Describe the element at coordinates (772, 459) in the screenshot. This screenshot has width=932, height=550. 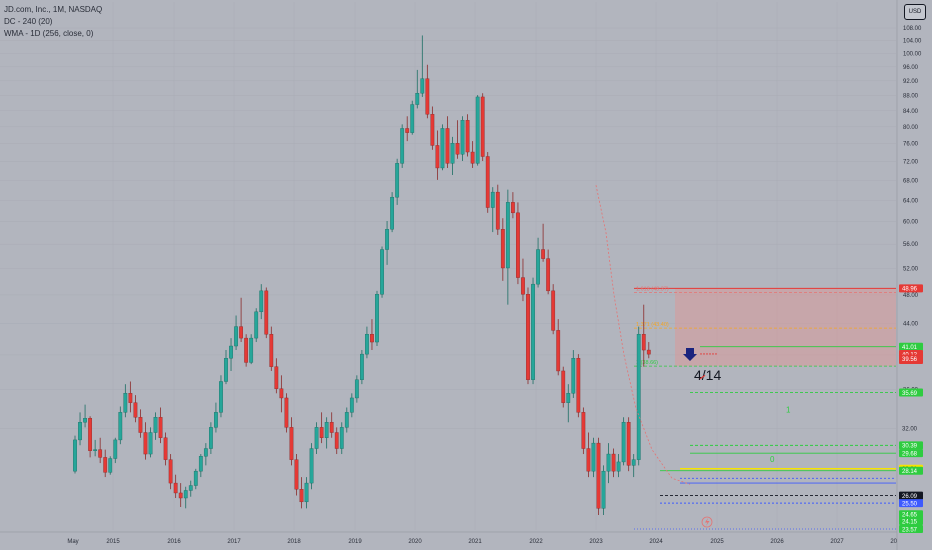
I see `zone-label: 0` at that location.